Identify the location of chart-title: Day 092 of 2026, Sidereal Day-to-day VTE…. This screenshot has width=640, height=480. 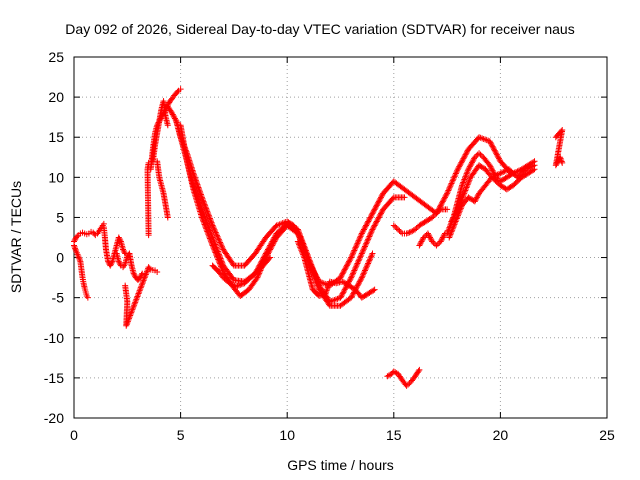
(320, 29).